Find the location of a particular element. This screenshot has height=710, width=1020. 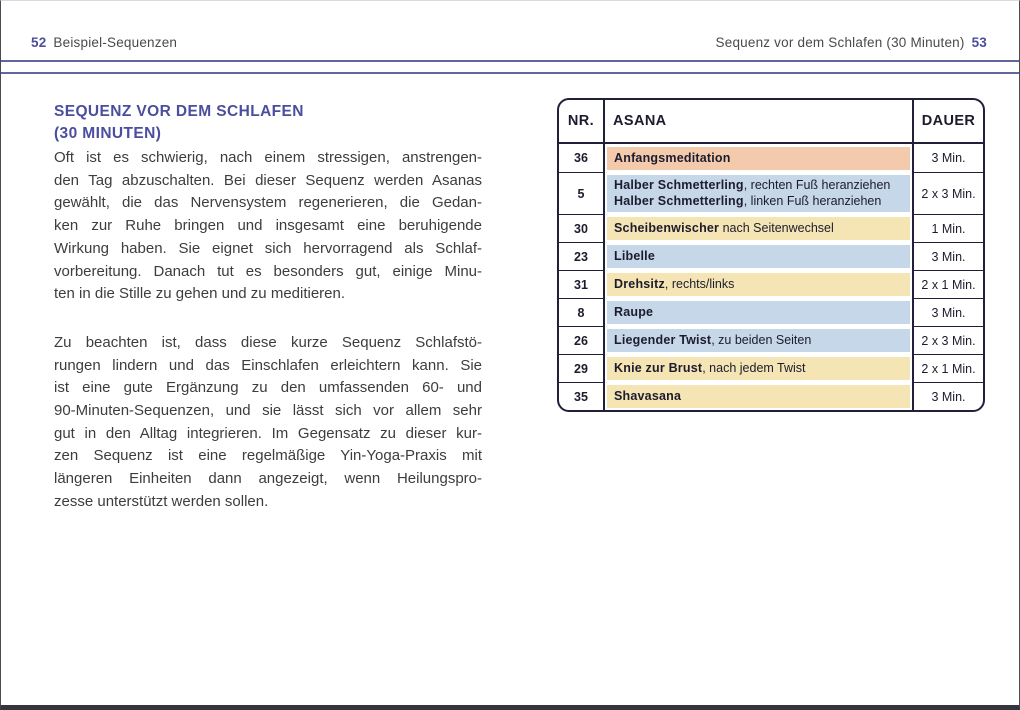

asana-name: Raupe is located at coordinates (634, 312).